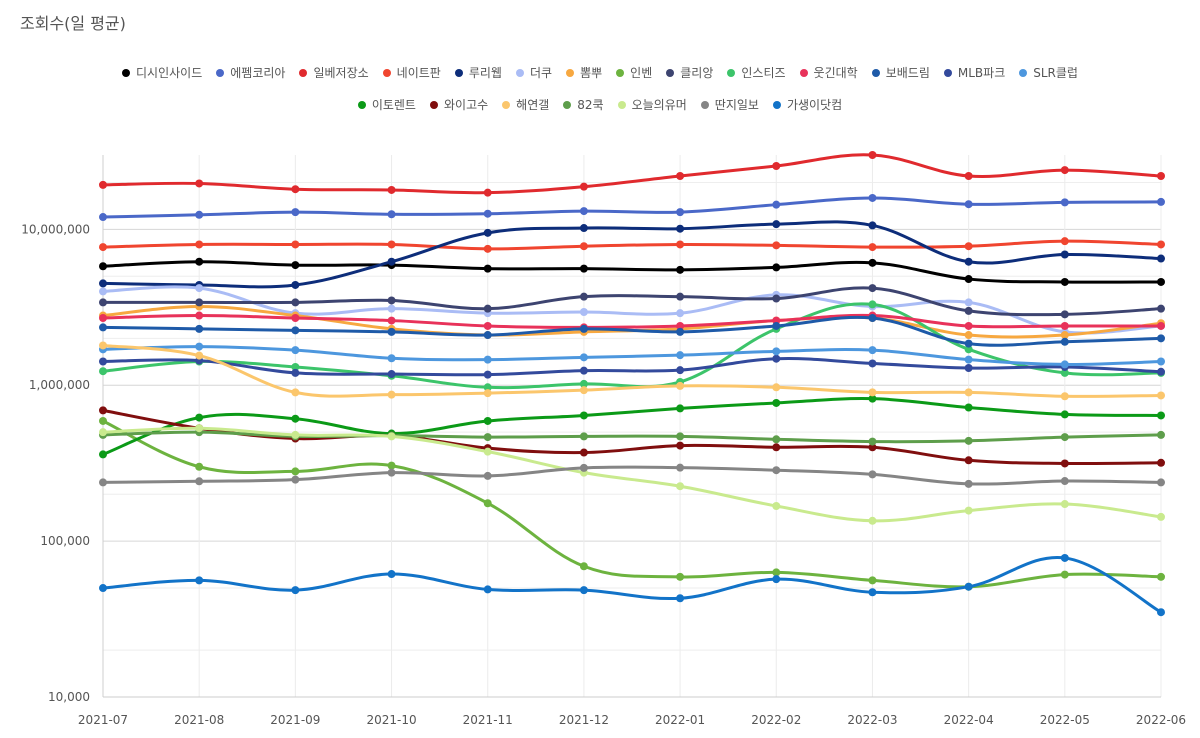 Image resolution: width=1200 pixels, height=738 pixels. What do you see at coordinates (828, 72) in the screenshot?
I see `legend-item: 웃긴대학` at bounding box center [828, 72].